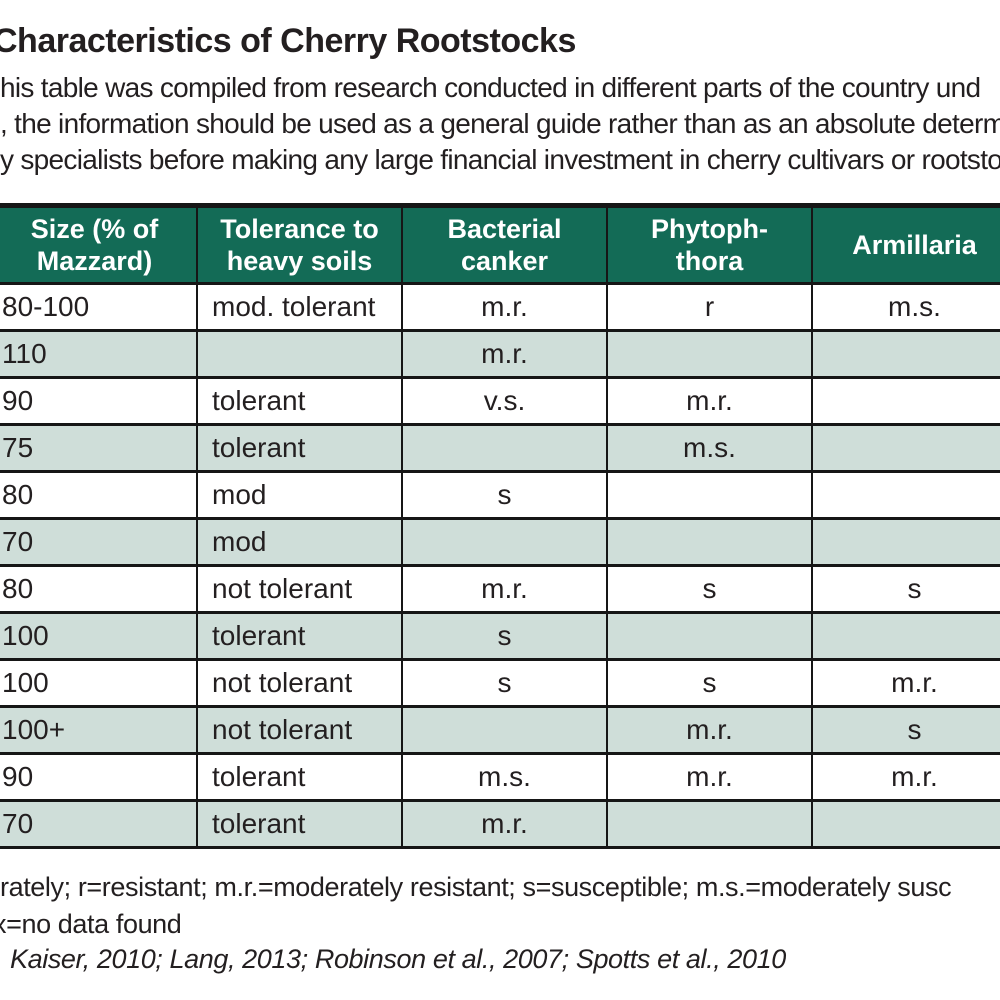 The height and width of the screenshot is (1000, 1000). Describe the element at coordinates (299, 244) in the screenshot. I see `col-header-tolerance: Tolerance to heavy soils` at that location.